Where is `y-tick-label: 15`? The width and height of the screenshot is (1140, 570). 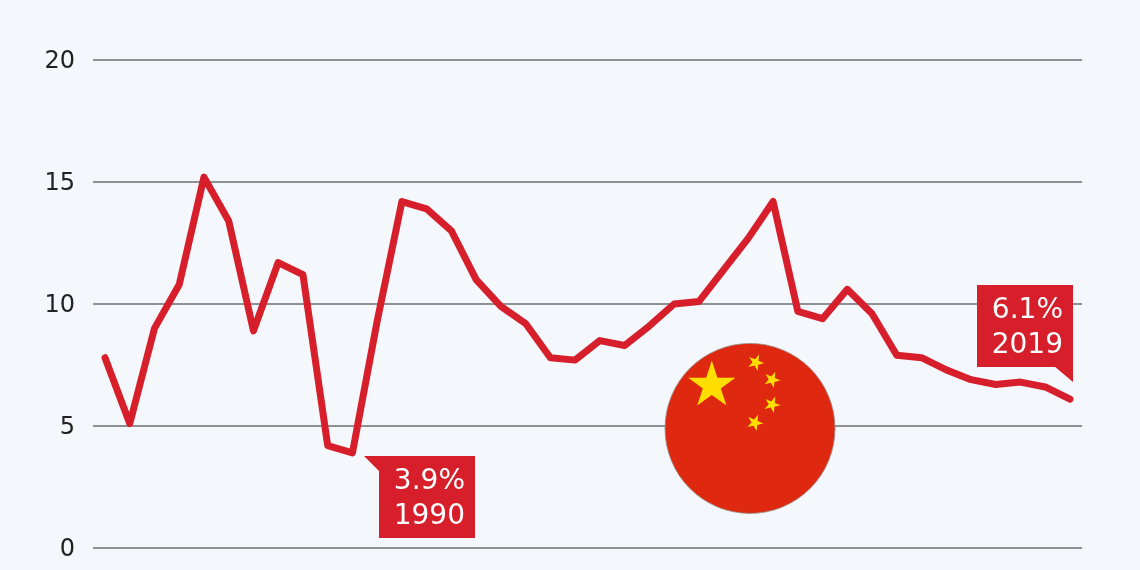
y-tick-label: 15 is located at coordinates (59, 182).